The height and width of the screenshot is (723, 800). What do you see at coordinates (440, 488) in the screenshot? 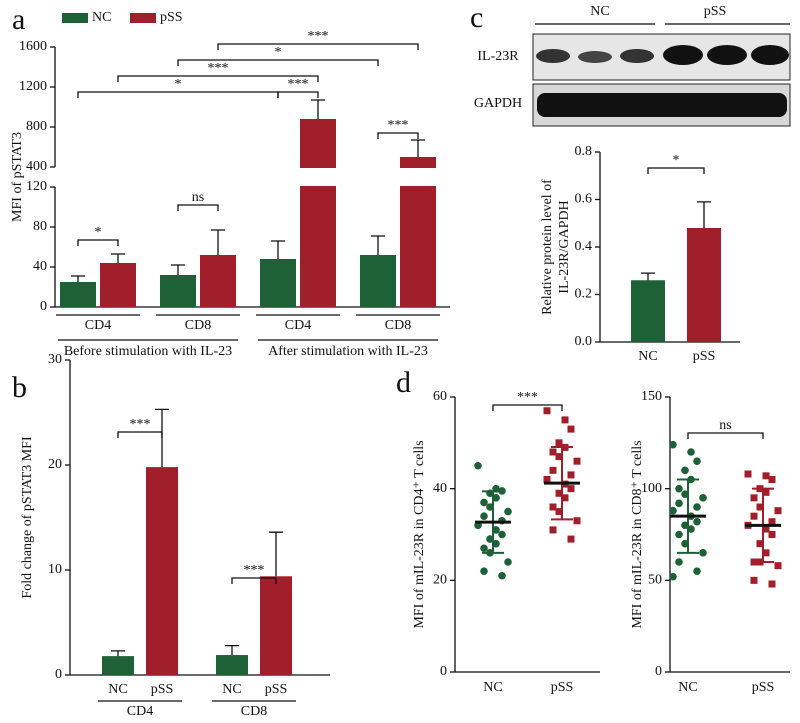
I see `y-tick-label: 40` at bounding box center [440, 488].